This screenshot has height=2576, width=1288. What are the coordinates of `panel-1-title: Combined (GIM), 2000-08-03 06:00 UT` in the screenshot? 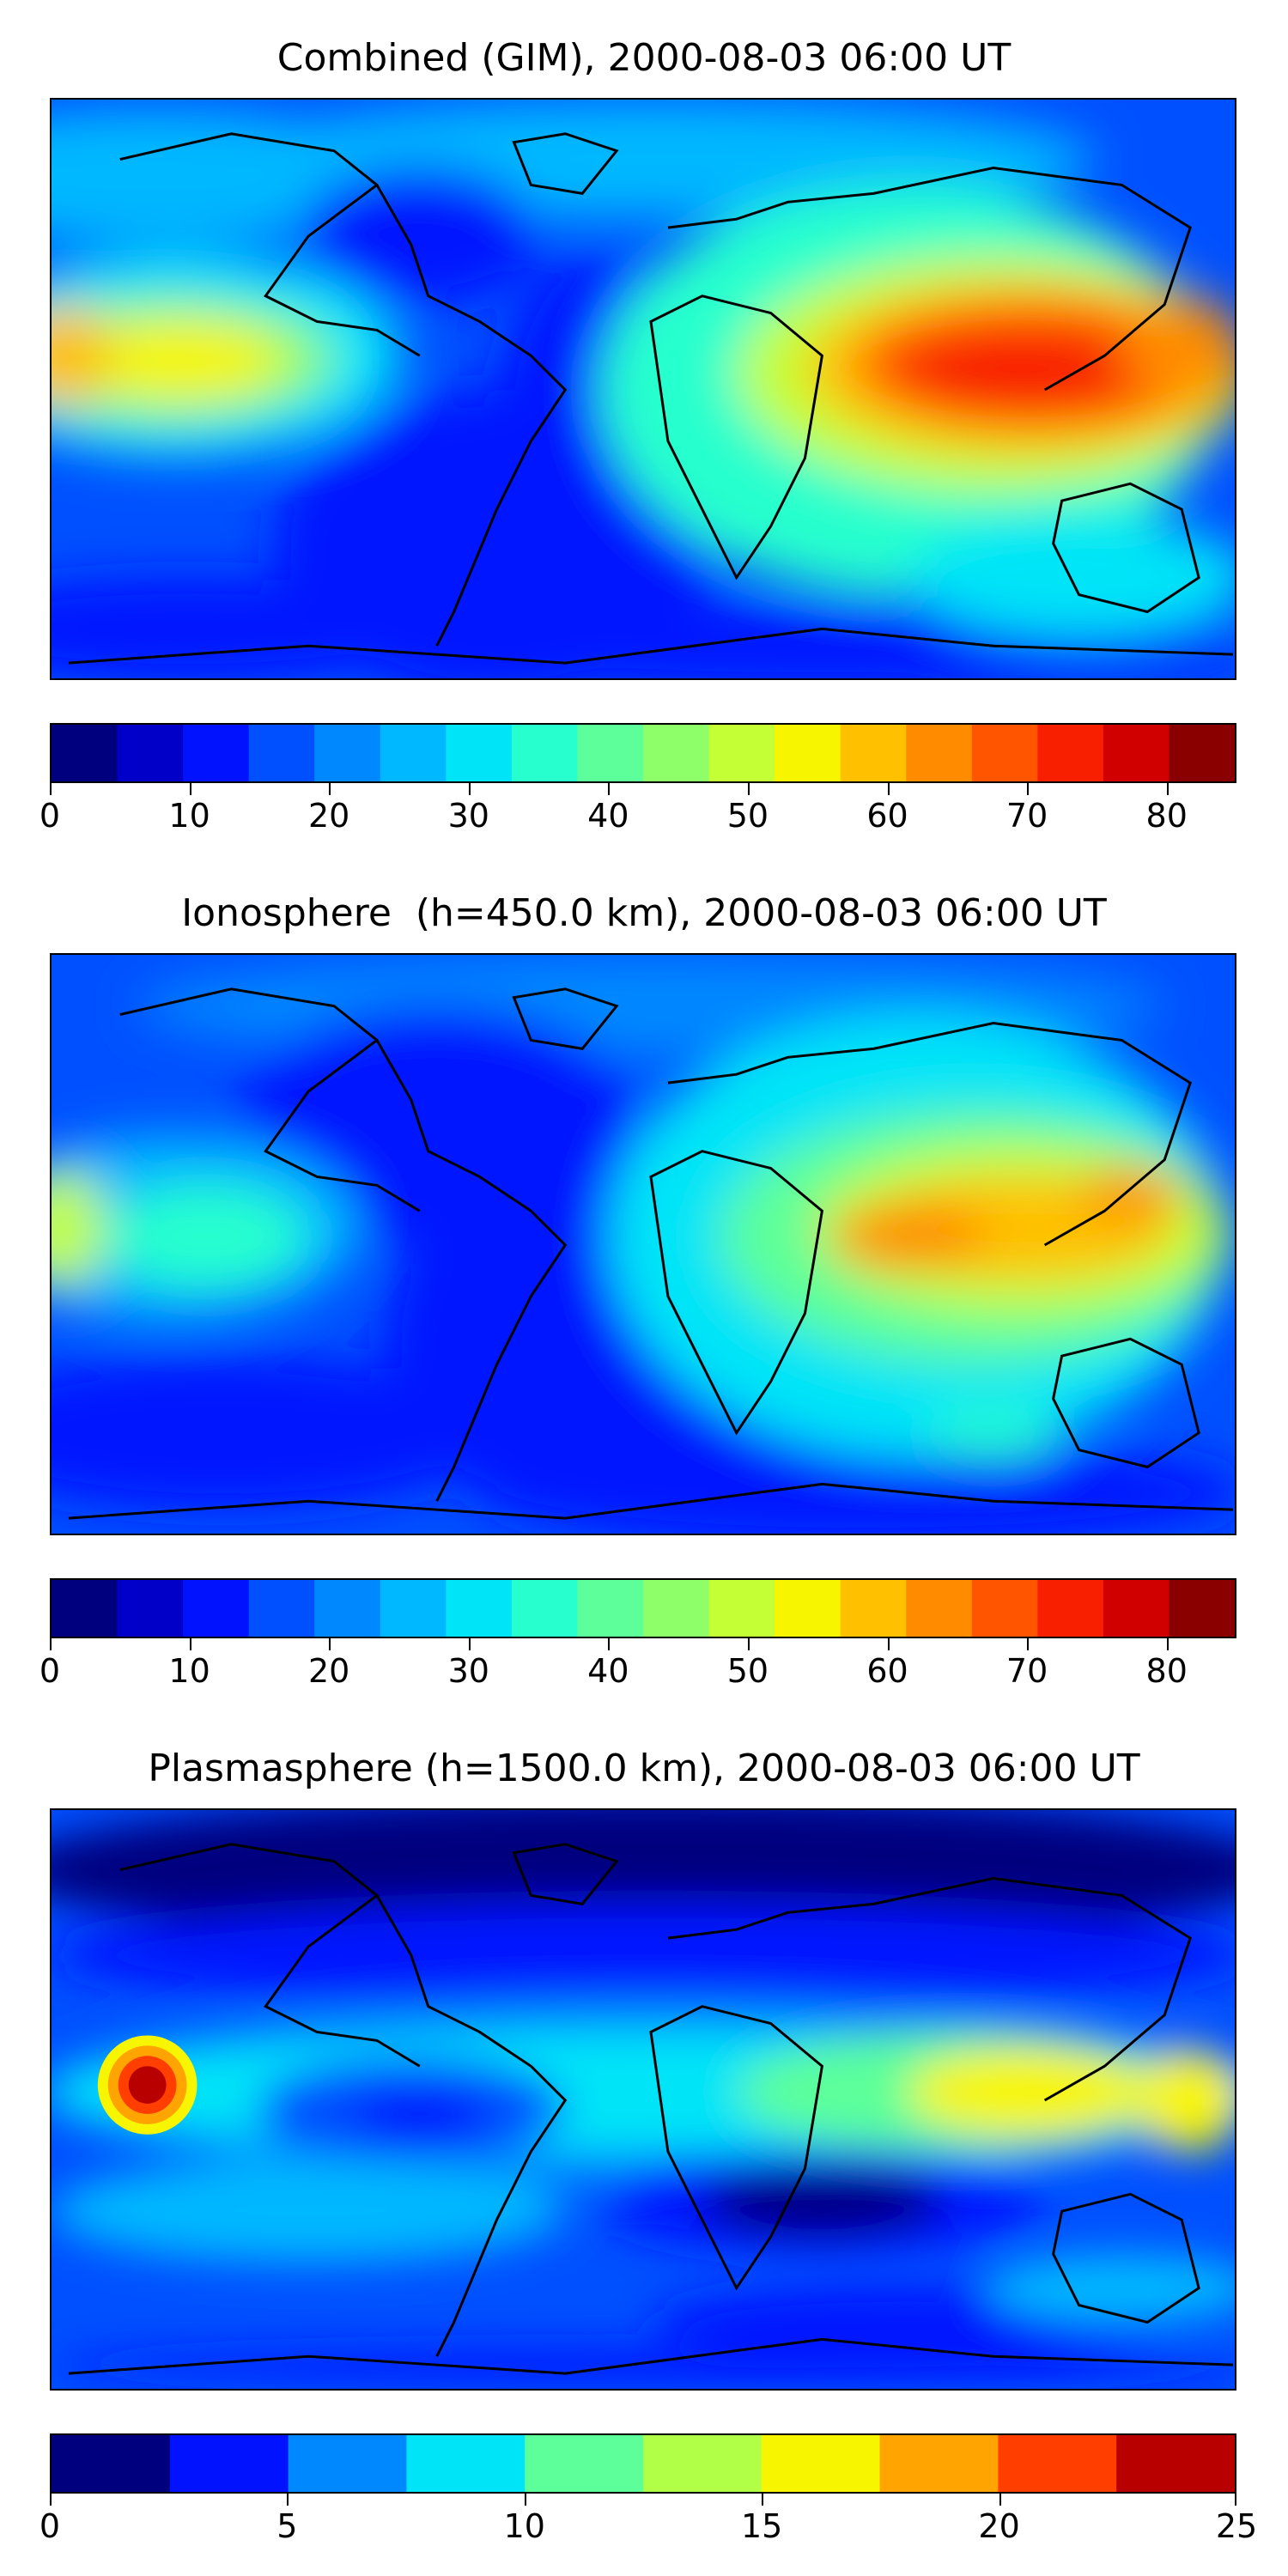 It's located at (644, 58).